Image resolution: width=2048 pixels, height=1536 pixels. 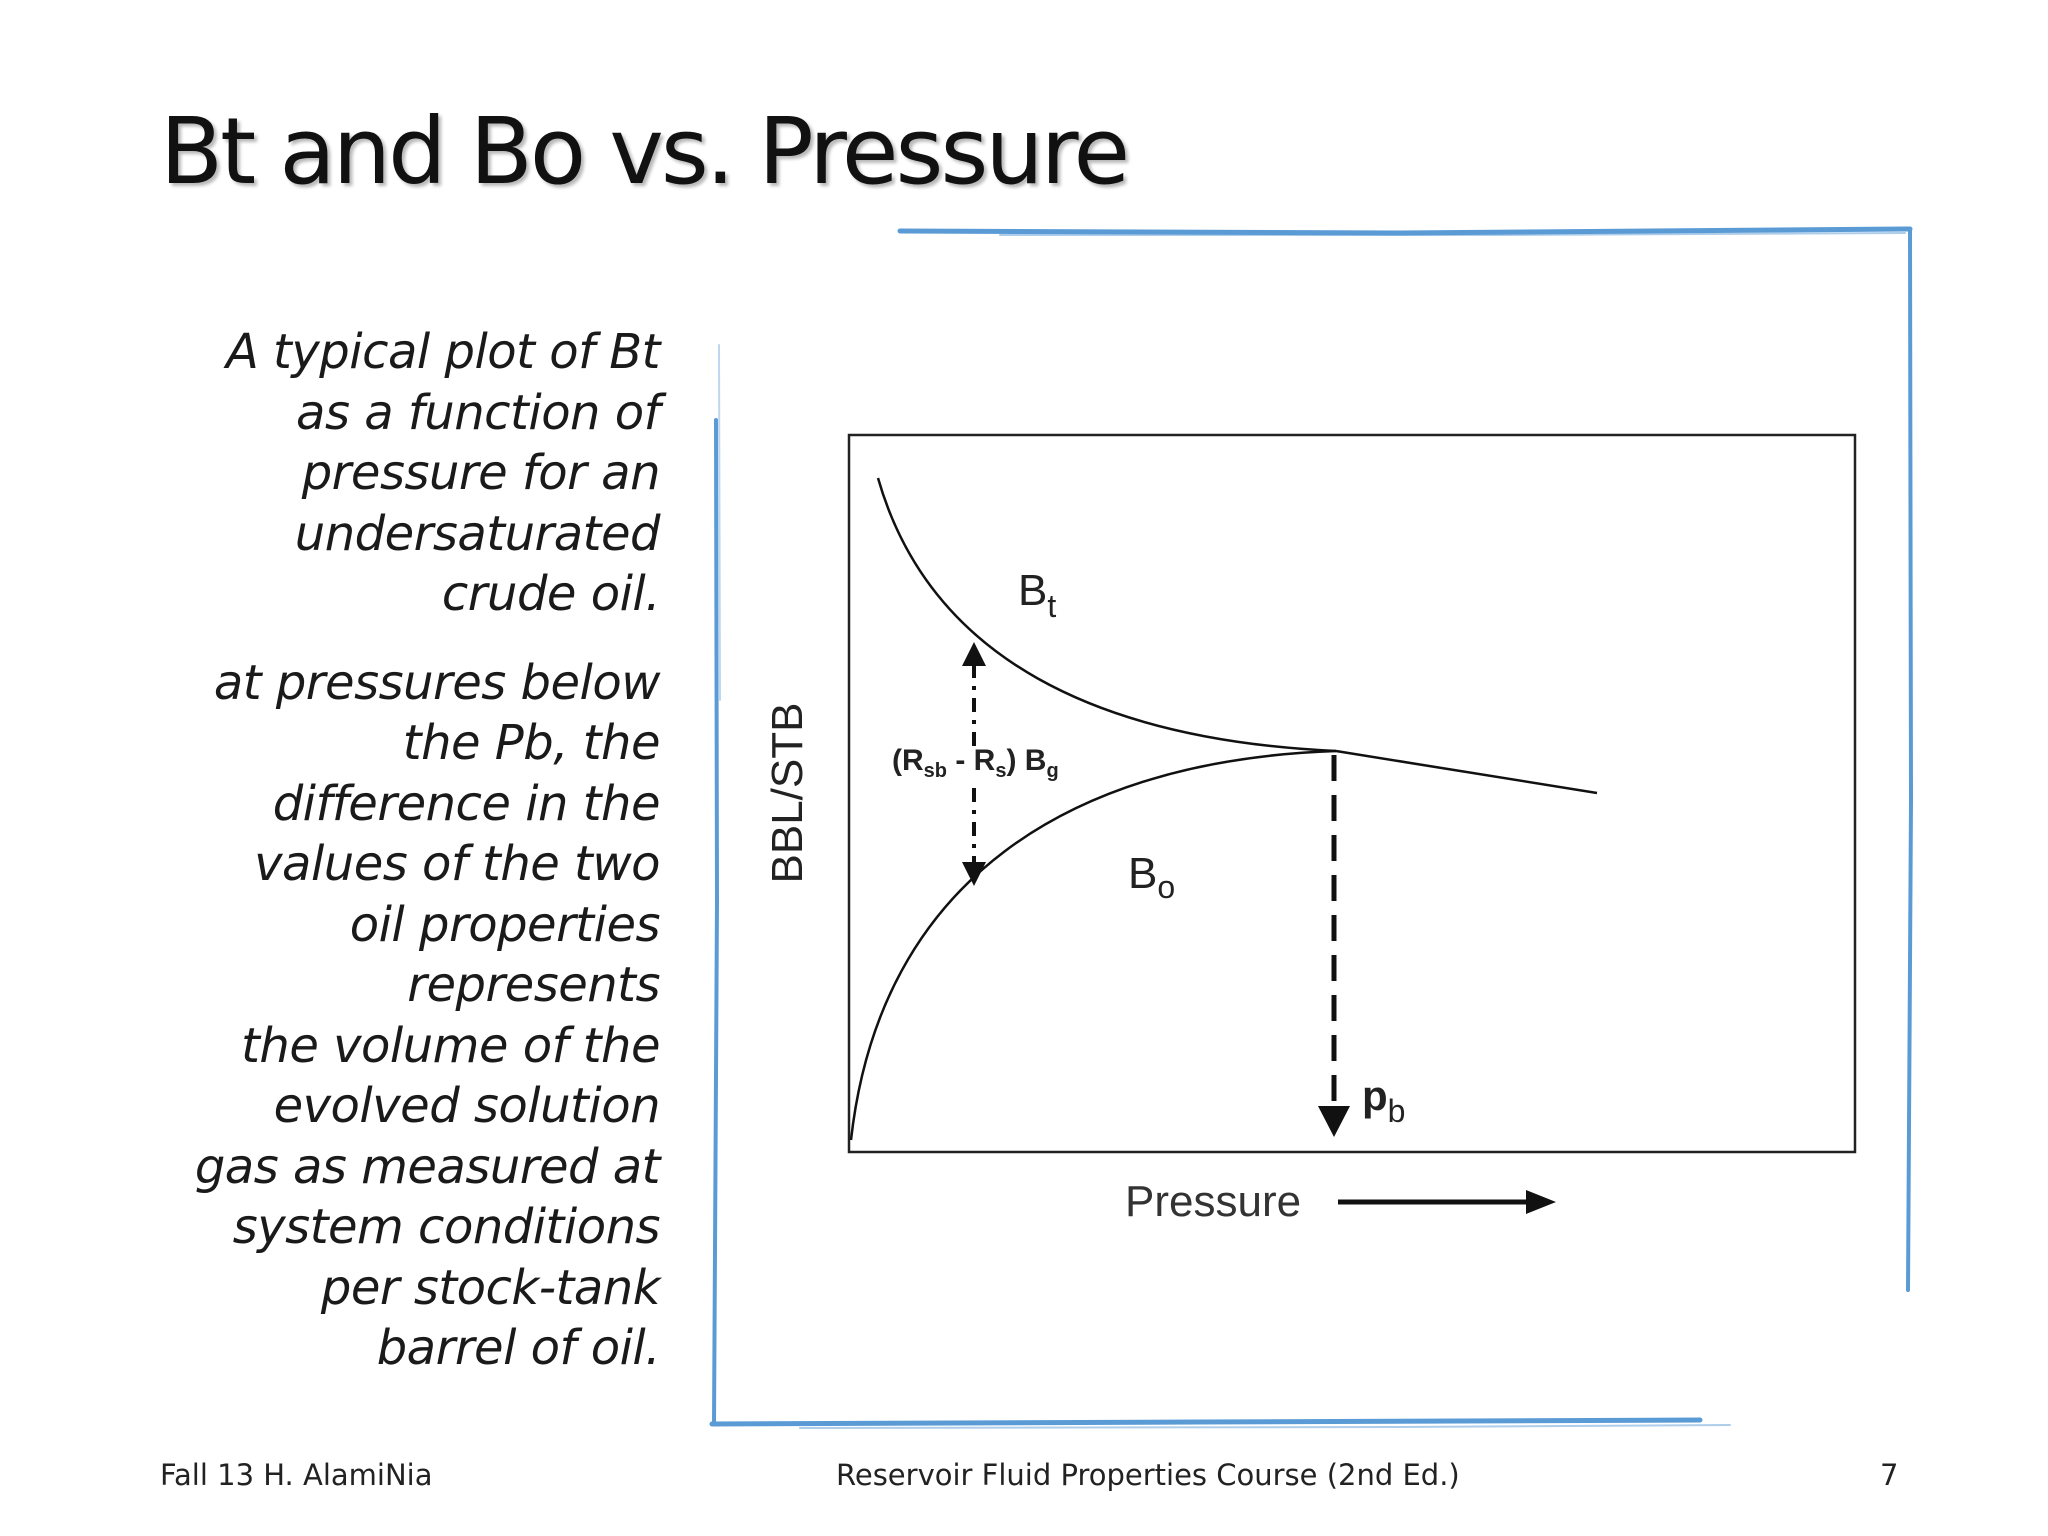 I want to click on bt-curve, so click(x=1106, y=615).